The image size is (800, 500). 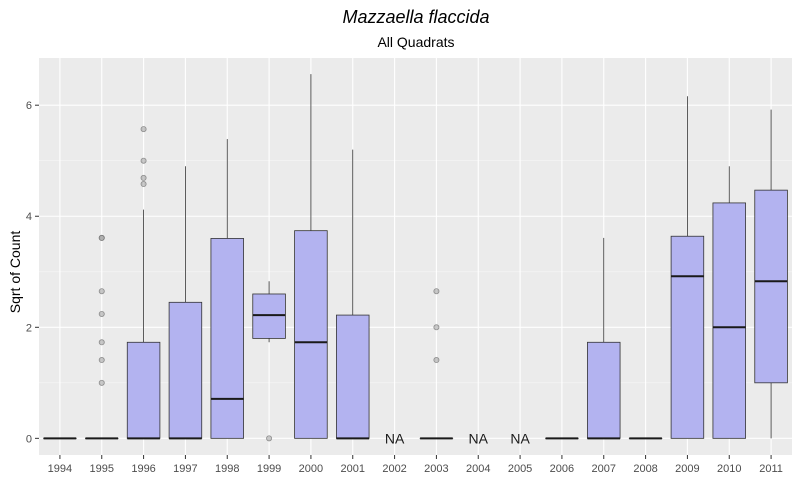 What do you see at coordinates (478, 469) in the screenshot?
I see `x-tick-label: 2004` at bounding box center [478, 469].